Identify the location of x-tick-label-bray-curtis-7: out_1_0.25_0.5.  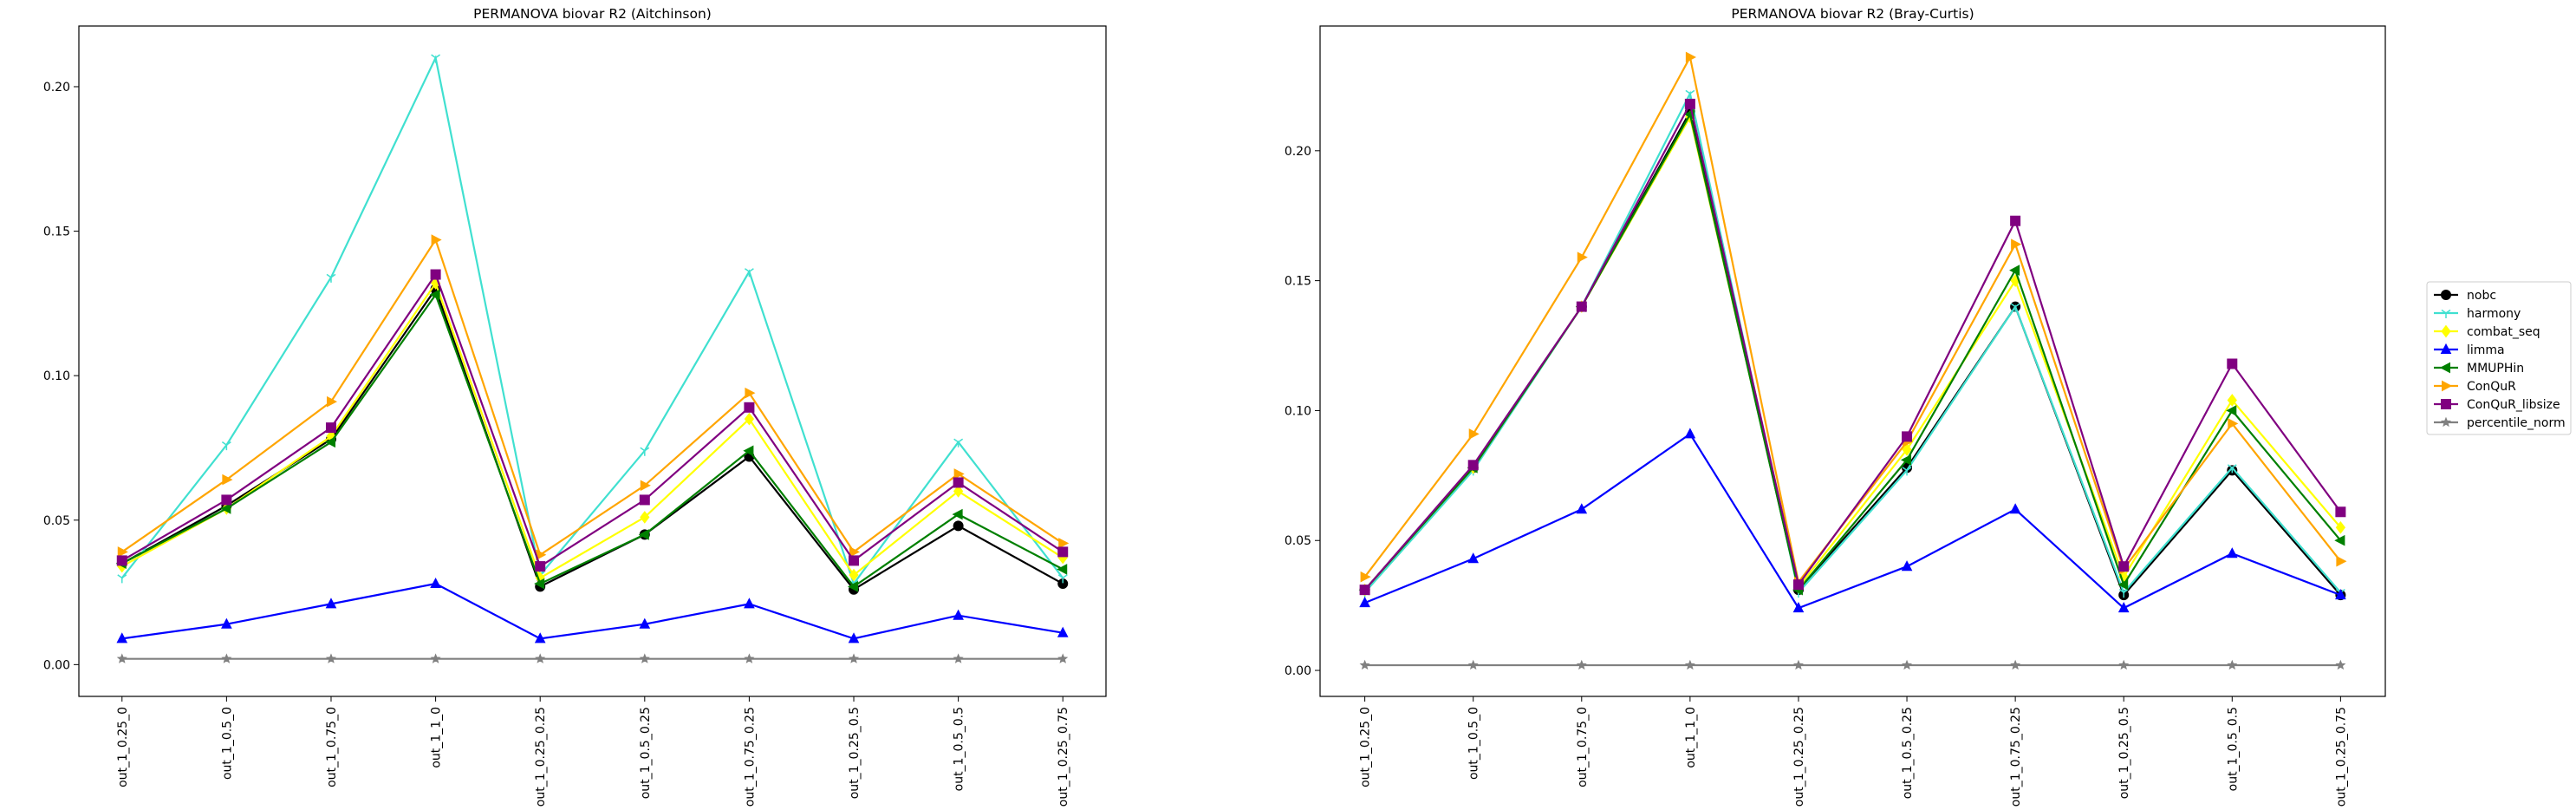
(2124, 753).